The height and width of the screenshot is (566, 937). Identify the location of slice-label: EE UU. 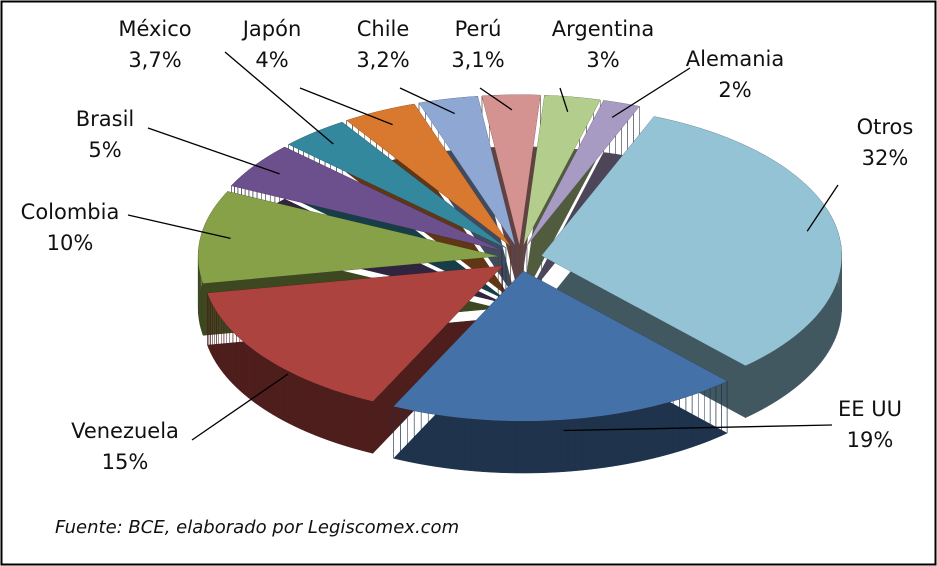
(870, 409).